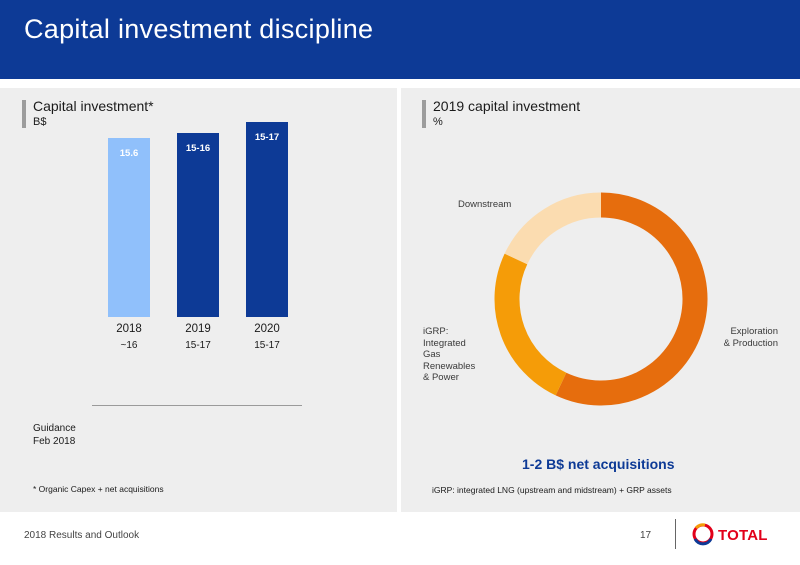 The height and width of the screenshot is (565, 800). What do you see at coordinates (436, 331) in the screenshot?
I see `igrp-line: iGRP:` at bounding box center [436, 331].